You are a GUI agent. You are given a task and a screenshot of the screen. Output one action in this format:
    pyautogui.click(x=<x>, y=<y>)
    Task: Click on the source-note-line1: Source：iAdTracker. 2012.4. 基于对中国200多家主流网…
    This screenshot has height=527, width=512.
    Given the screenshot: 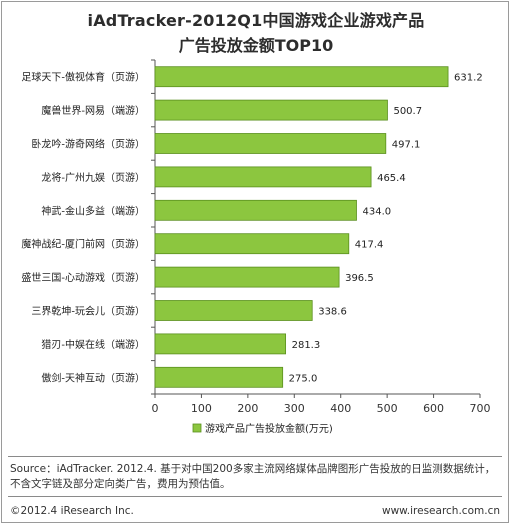 What is the action you would take?
    pyautogui.click(x=253, y=469)
    